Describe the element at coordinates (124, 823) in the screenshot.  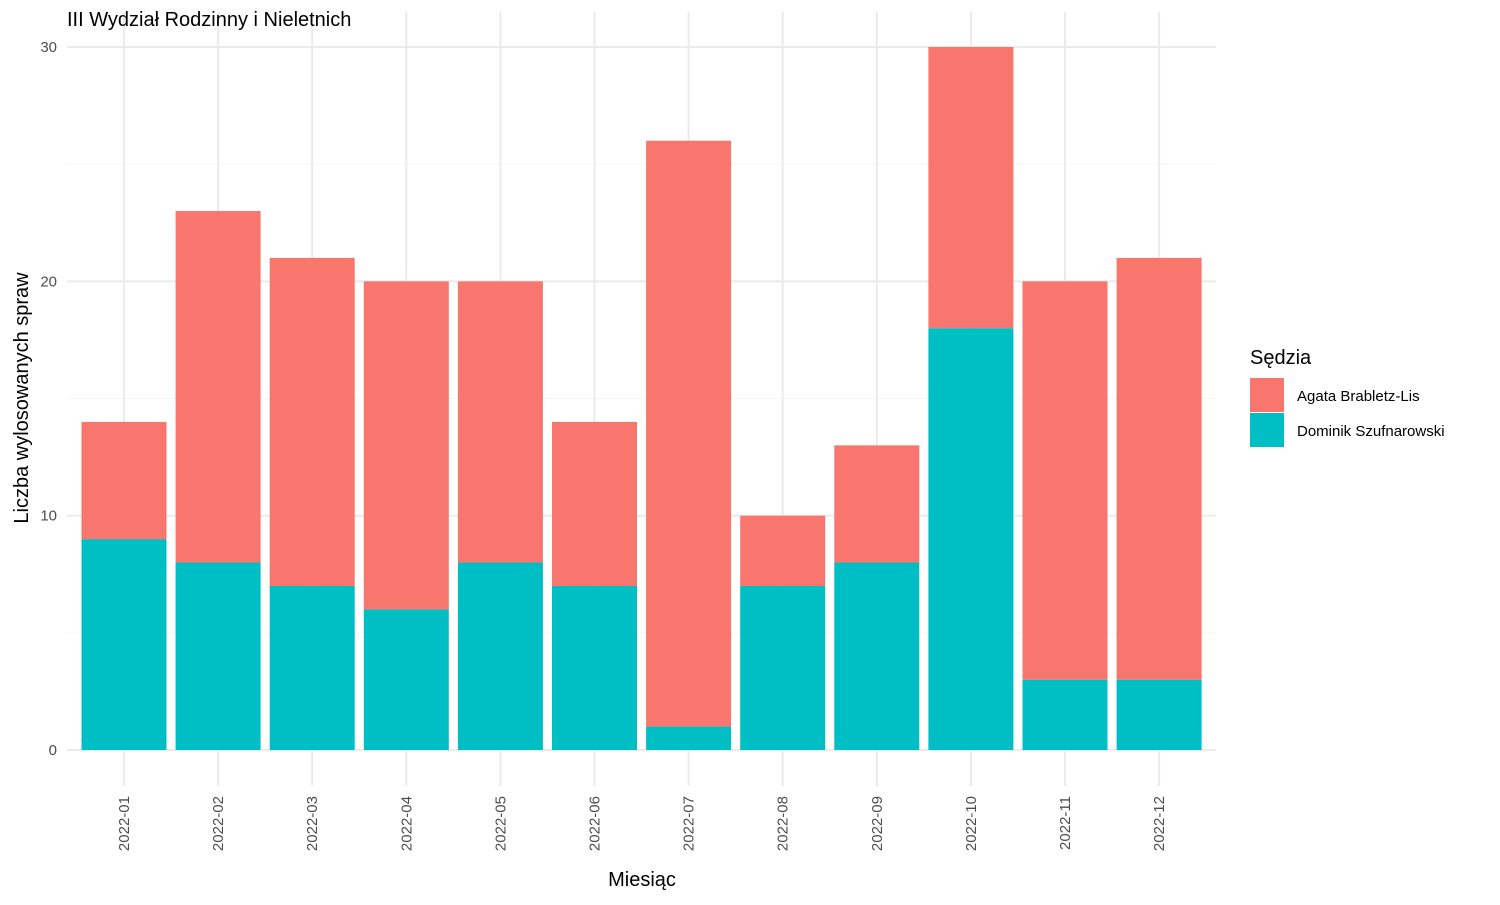
I see `x-tick-label: 2022-01` at that location.